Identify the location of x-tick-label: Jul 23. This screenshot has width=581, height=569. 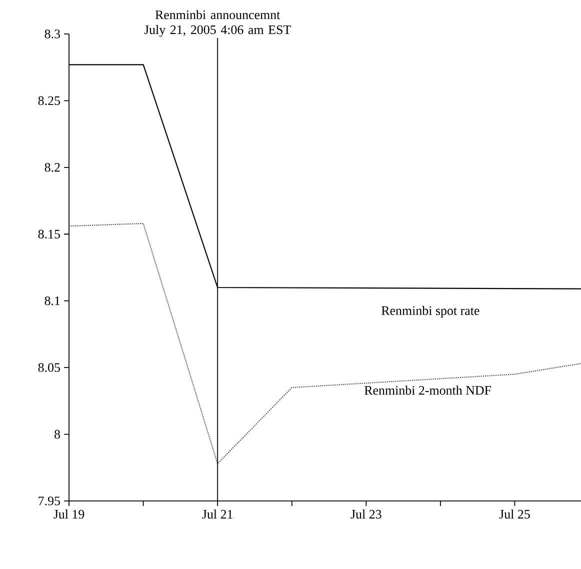
(366, 514).